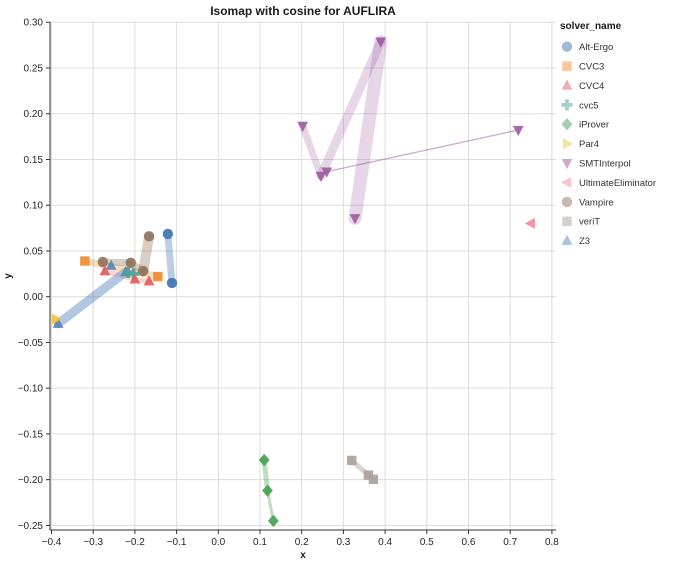 The height and width of the screenshot is (564, 674). What do you see at coordinates (469, 542) in the screenshot?
I see `x-axis-tick-label: 0.6` at bounding box center [469, 542].